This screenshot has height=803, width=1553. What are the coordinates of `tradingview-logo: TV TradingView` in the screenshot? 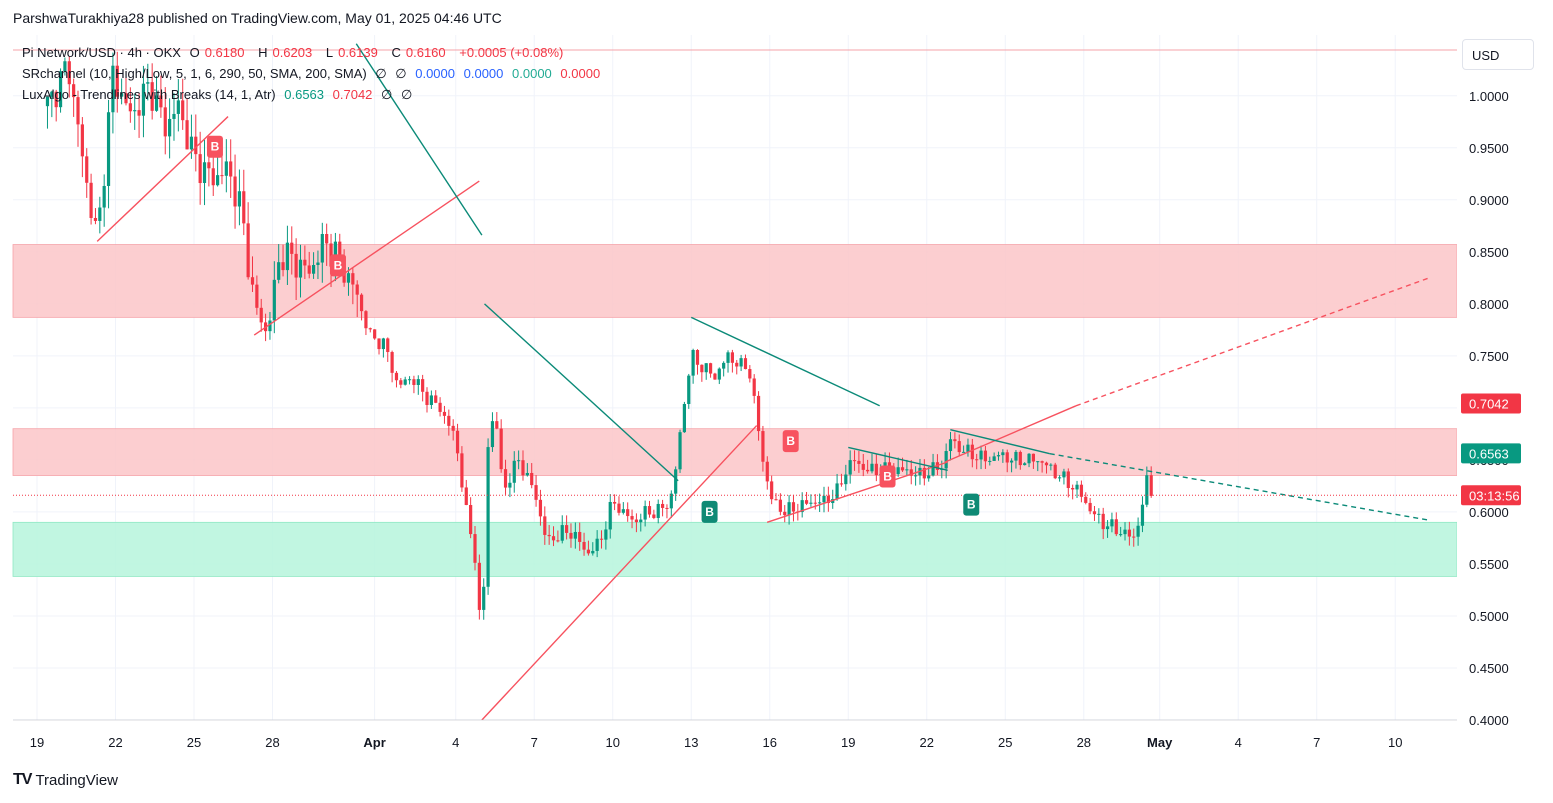 It's located at (65, 780).